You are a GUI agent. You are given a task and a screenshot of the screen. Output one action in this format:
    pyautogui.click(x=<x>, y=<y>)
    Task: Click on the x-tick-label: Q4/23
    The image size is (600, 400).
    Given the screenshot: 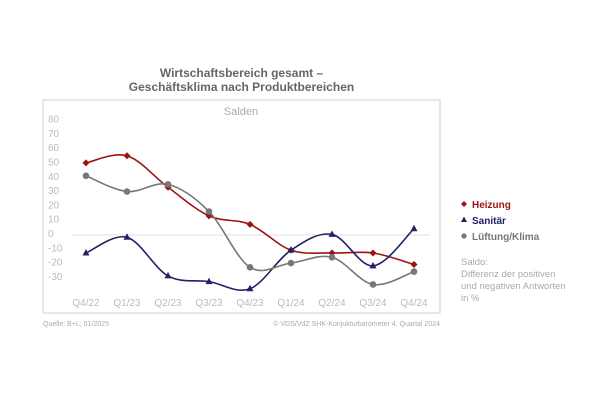 What is the action you would take?
    pyautogui.click(x=250, y=303)
    